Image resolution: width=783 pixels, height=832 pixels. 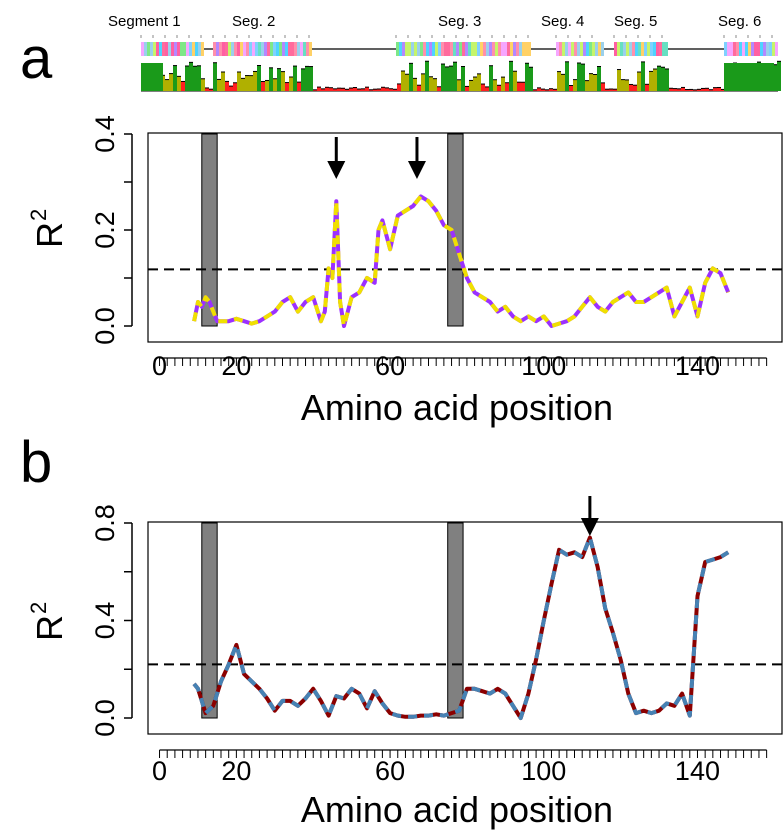 I want to click on y-axis-title-b: R 2, so click(x=48, y=621).